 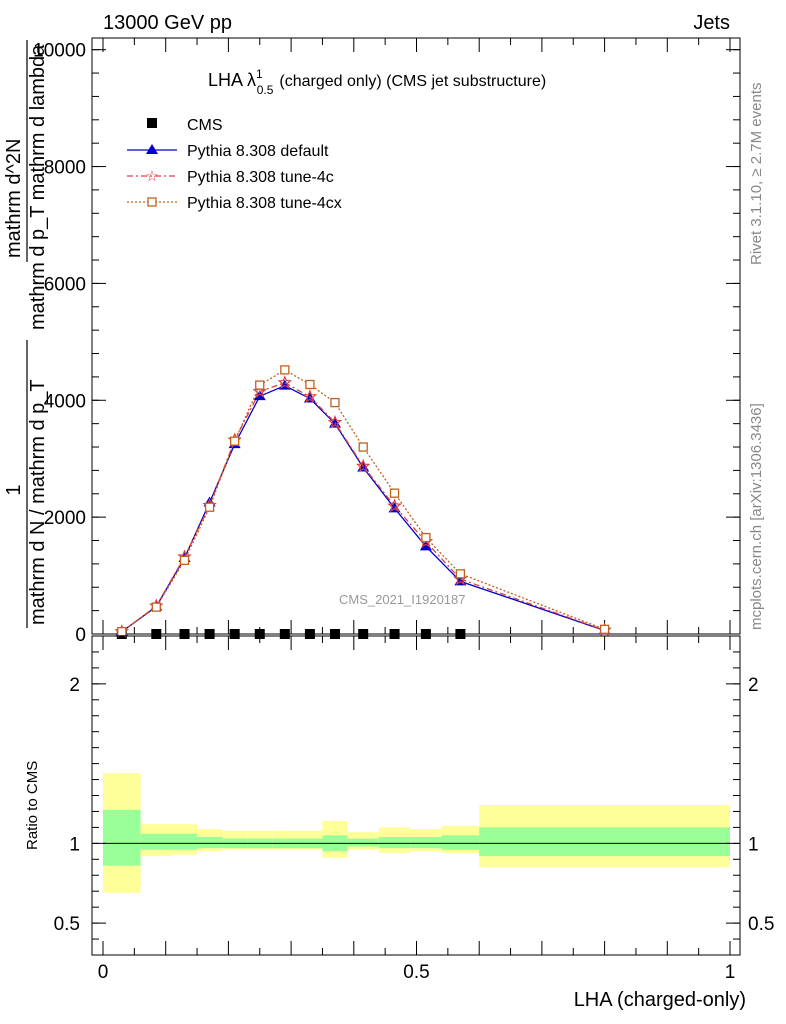 I want to click on y-label-right-denominator: mathrm d p_T mathrm d lambda, so click(x=38, y=187).